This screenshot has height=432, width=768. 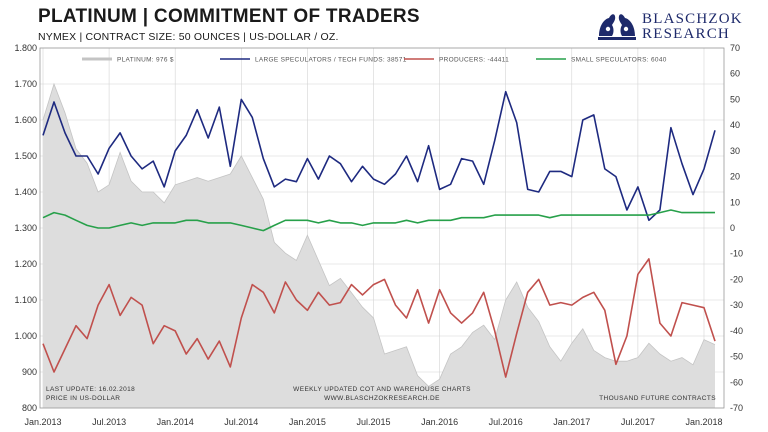 I want to click on legend-producers-label: PRODUCERS: -44411, so click(x=474, y=60).